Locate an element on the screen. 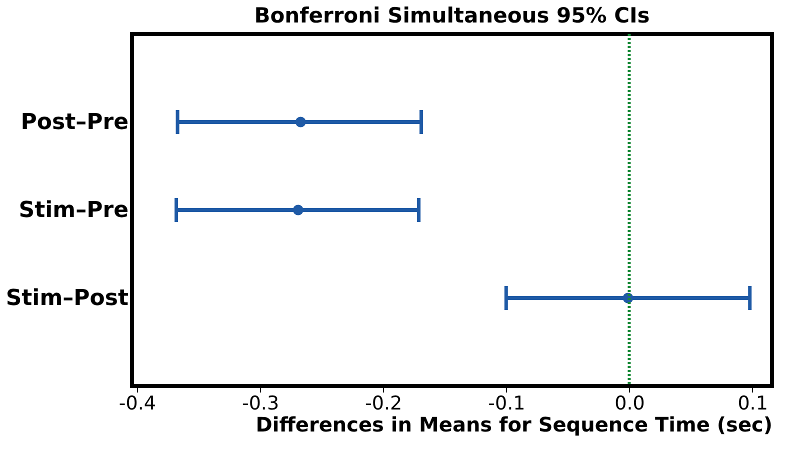 The width and height of the screenshot is (791, 454). x-tick-label: -0.3 is located at coordinates (261, 403).